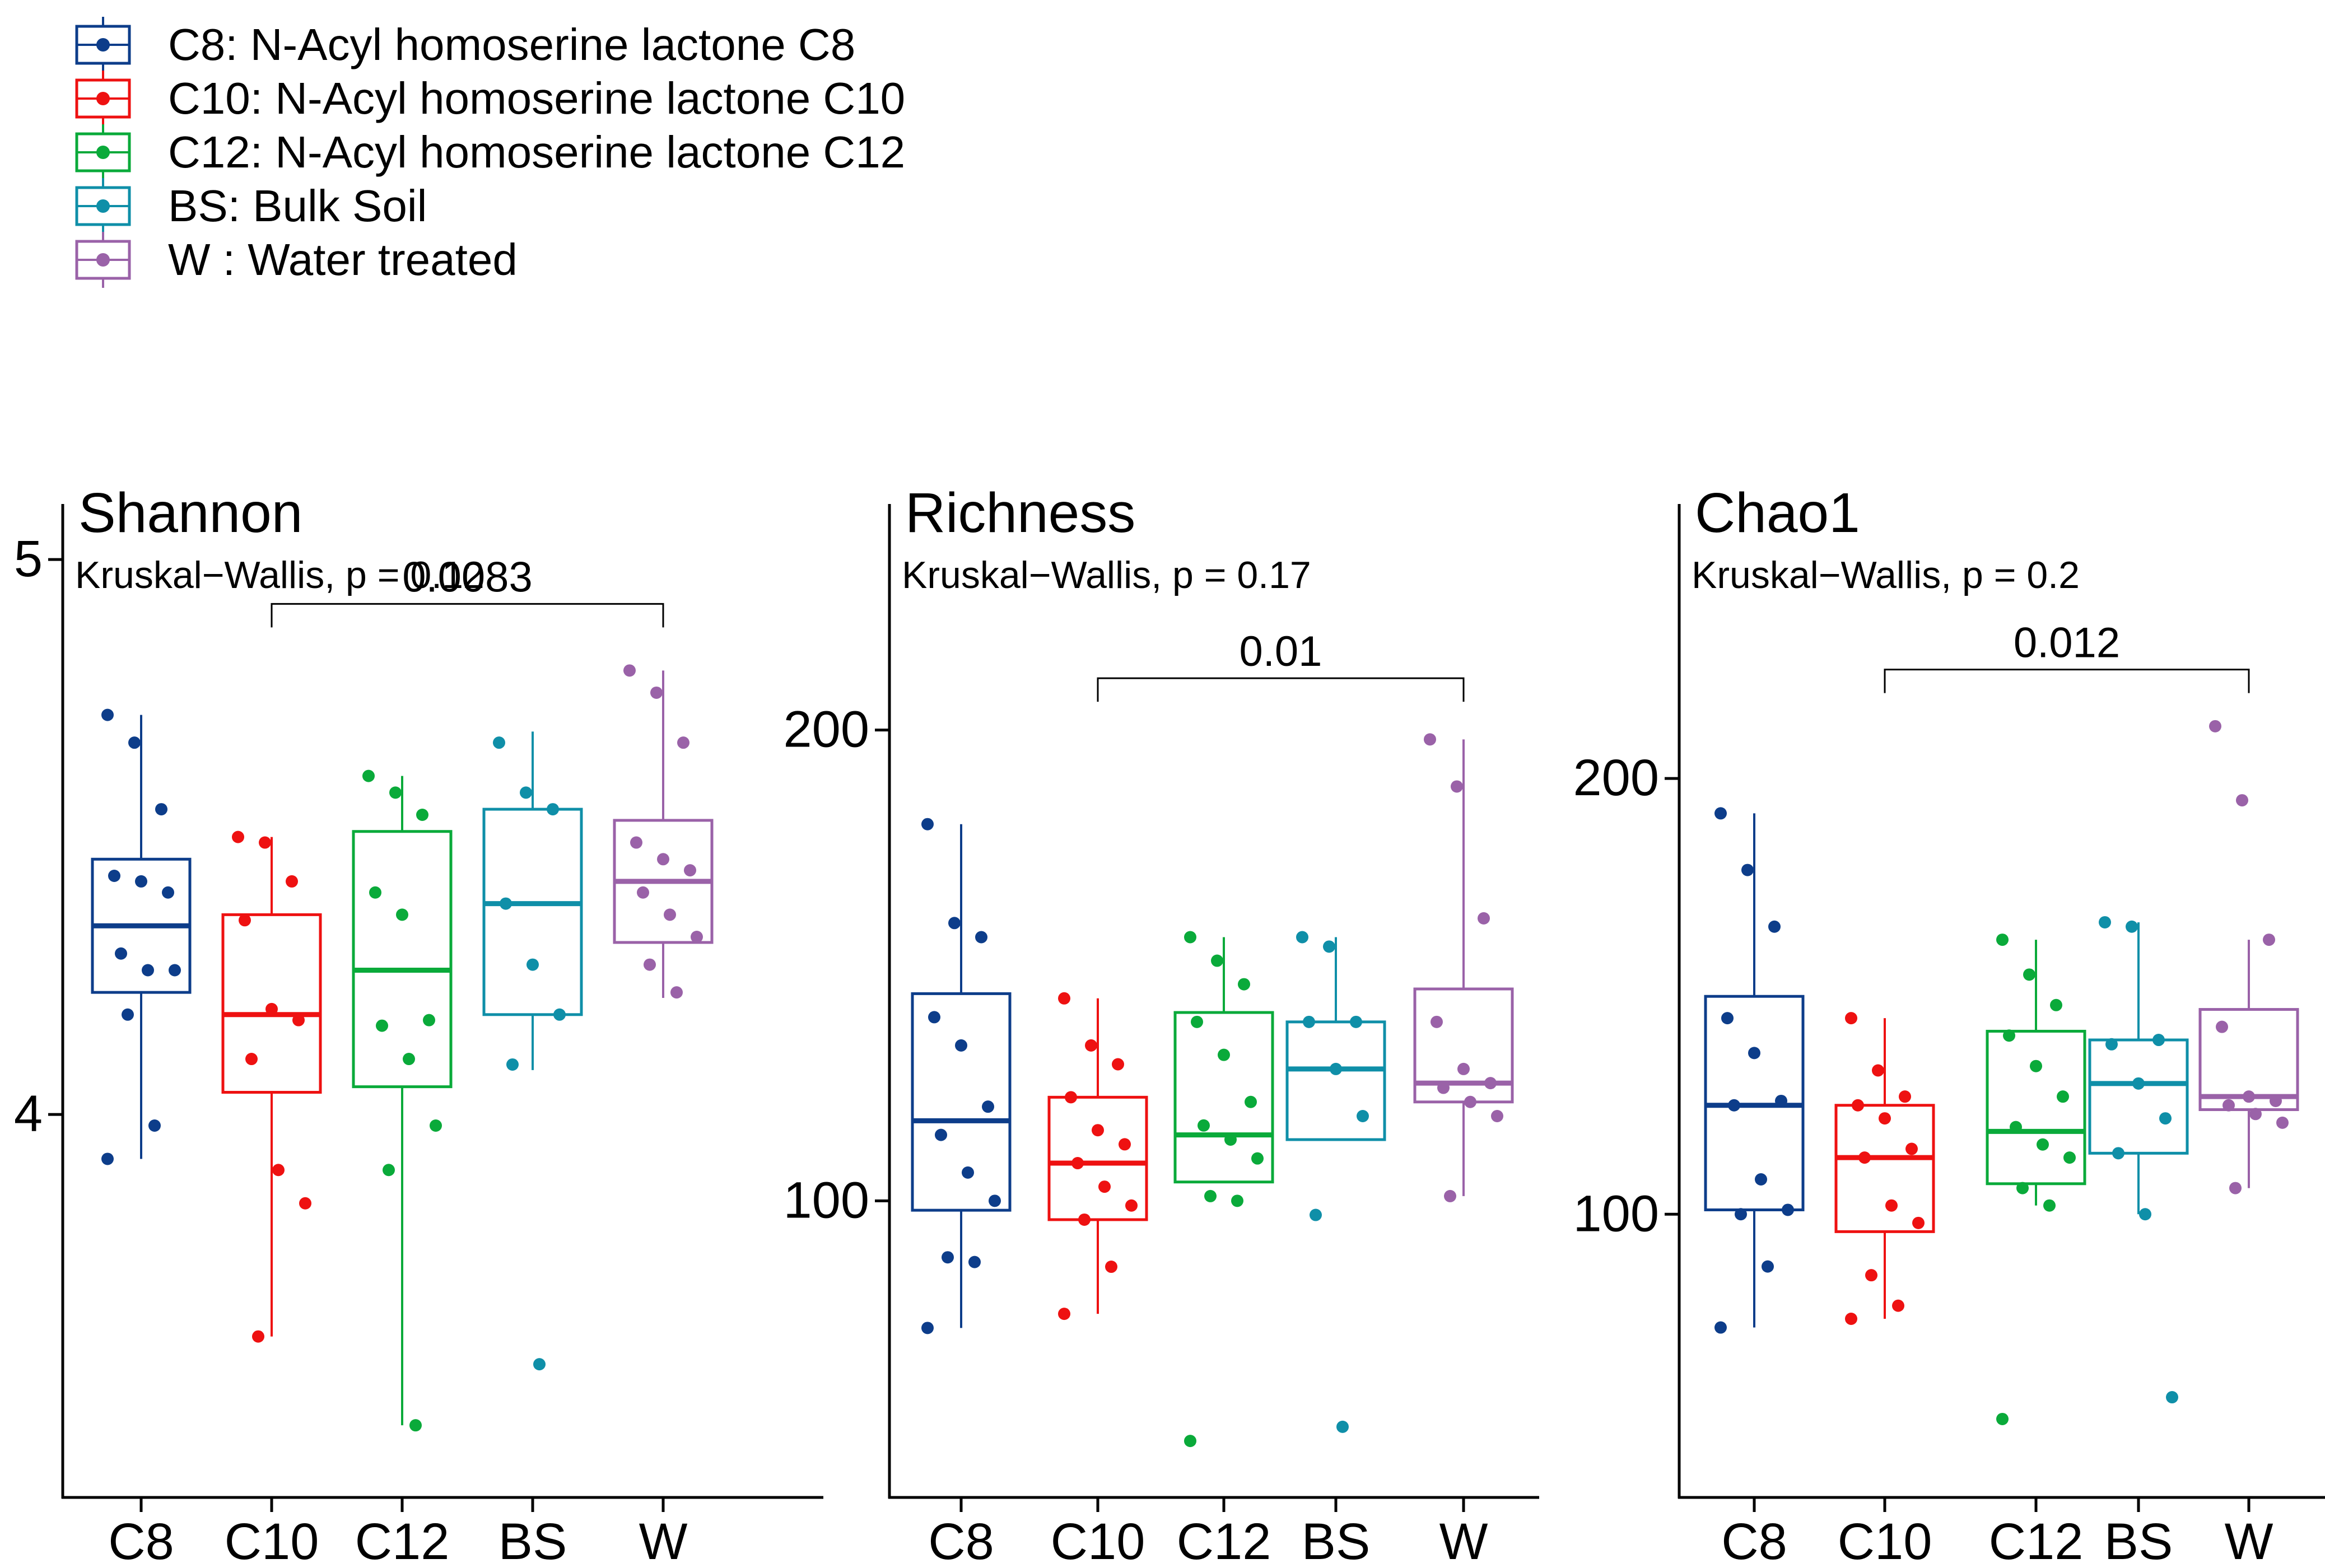 The height and width of the screenshot is (1568, 2325). I want to click on box-c8, so click(1754, 1071).